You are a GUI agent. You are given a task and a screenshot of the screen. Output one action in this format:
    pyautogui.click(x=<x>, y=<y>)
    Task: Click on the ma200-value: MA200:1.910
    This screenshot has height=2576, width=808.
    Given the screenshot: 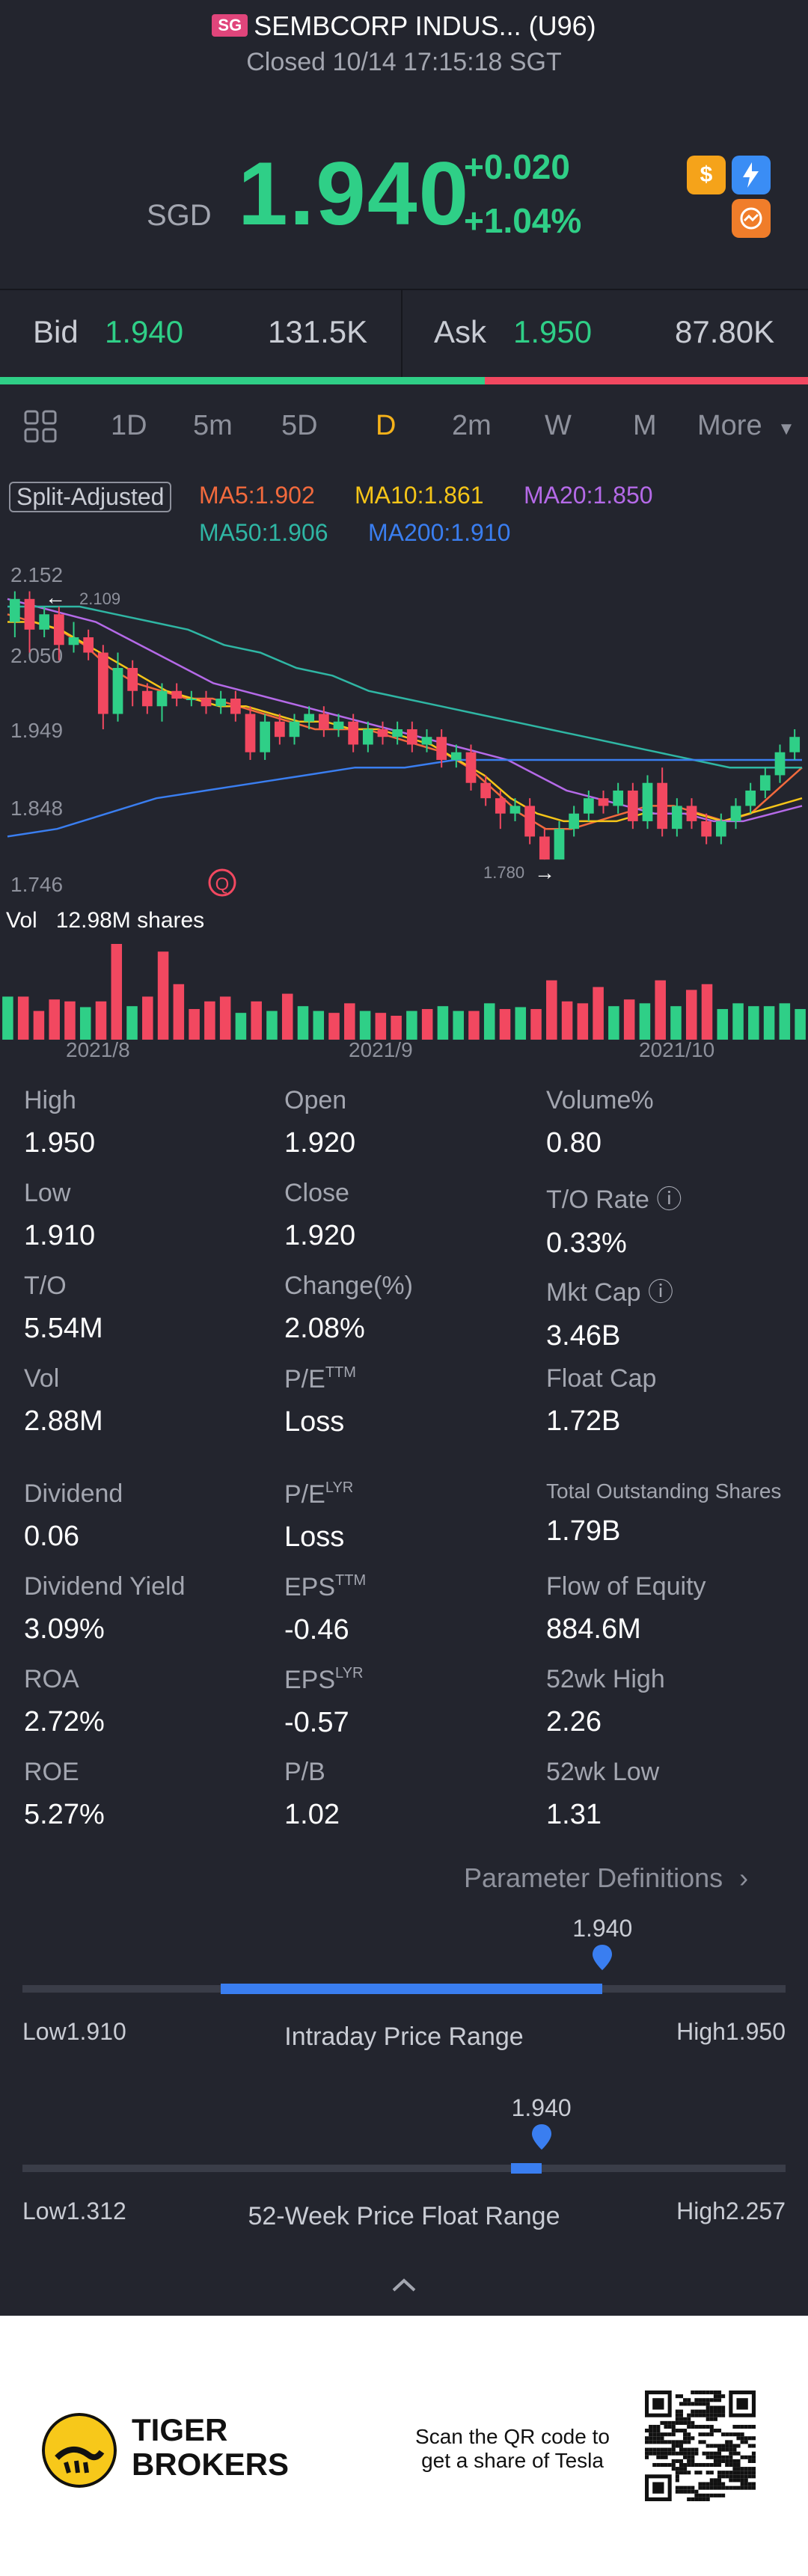 What is the action you would take?
    pyautogui.click(x=439, y=532)
    